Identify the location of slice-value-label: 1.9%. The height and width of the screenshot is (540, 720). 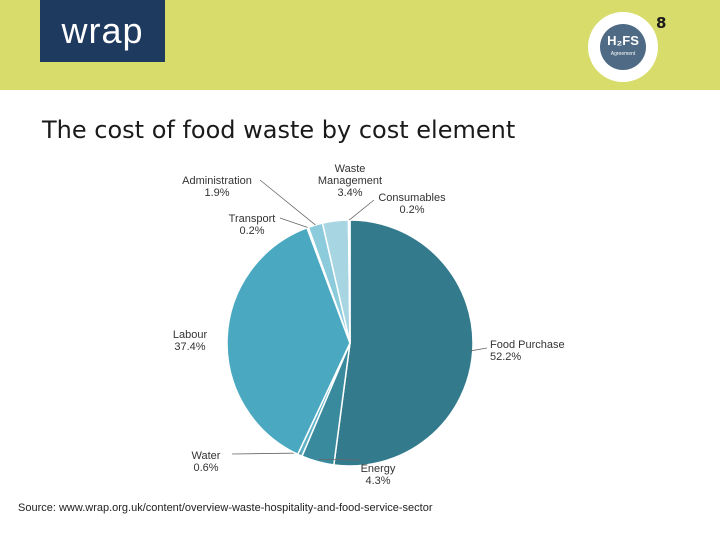
(216, 193).